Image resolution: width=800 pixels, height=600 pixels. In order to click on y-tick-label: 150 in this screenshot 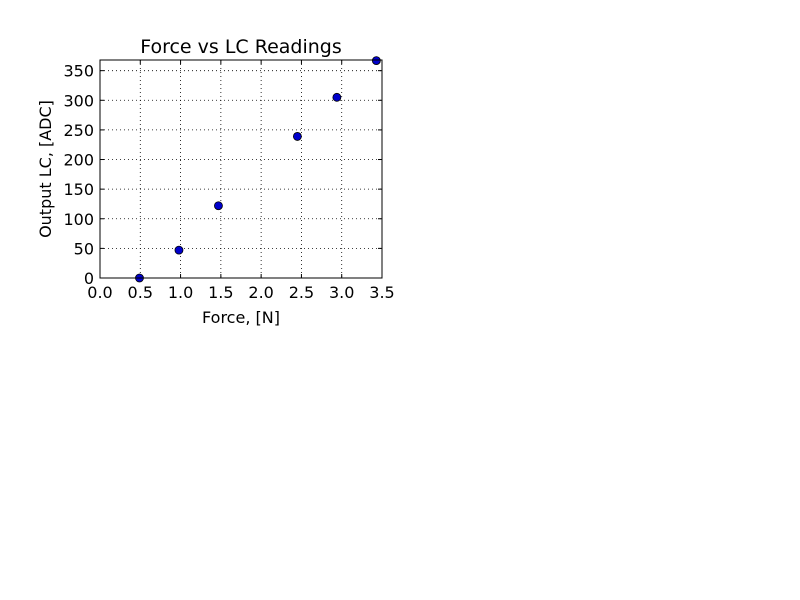, I will do `click(78, 189)`.